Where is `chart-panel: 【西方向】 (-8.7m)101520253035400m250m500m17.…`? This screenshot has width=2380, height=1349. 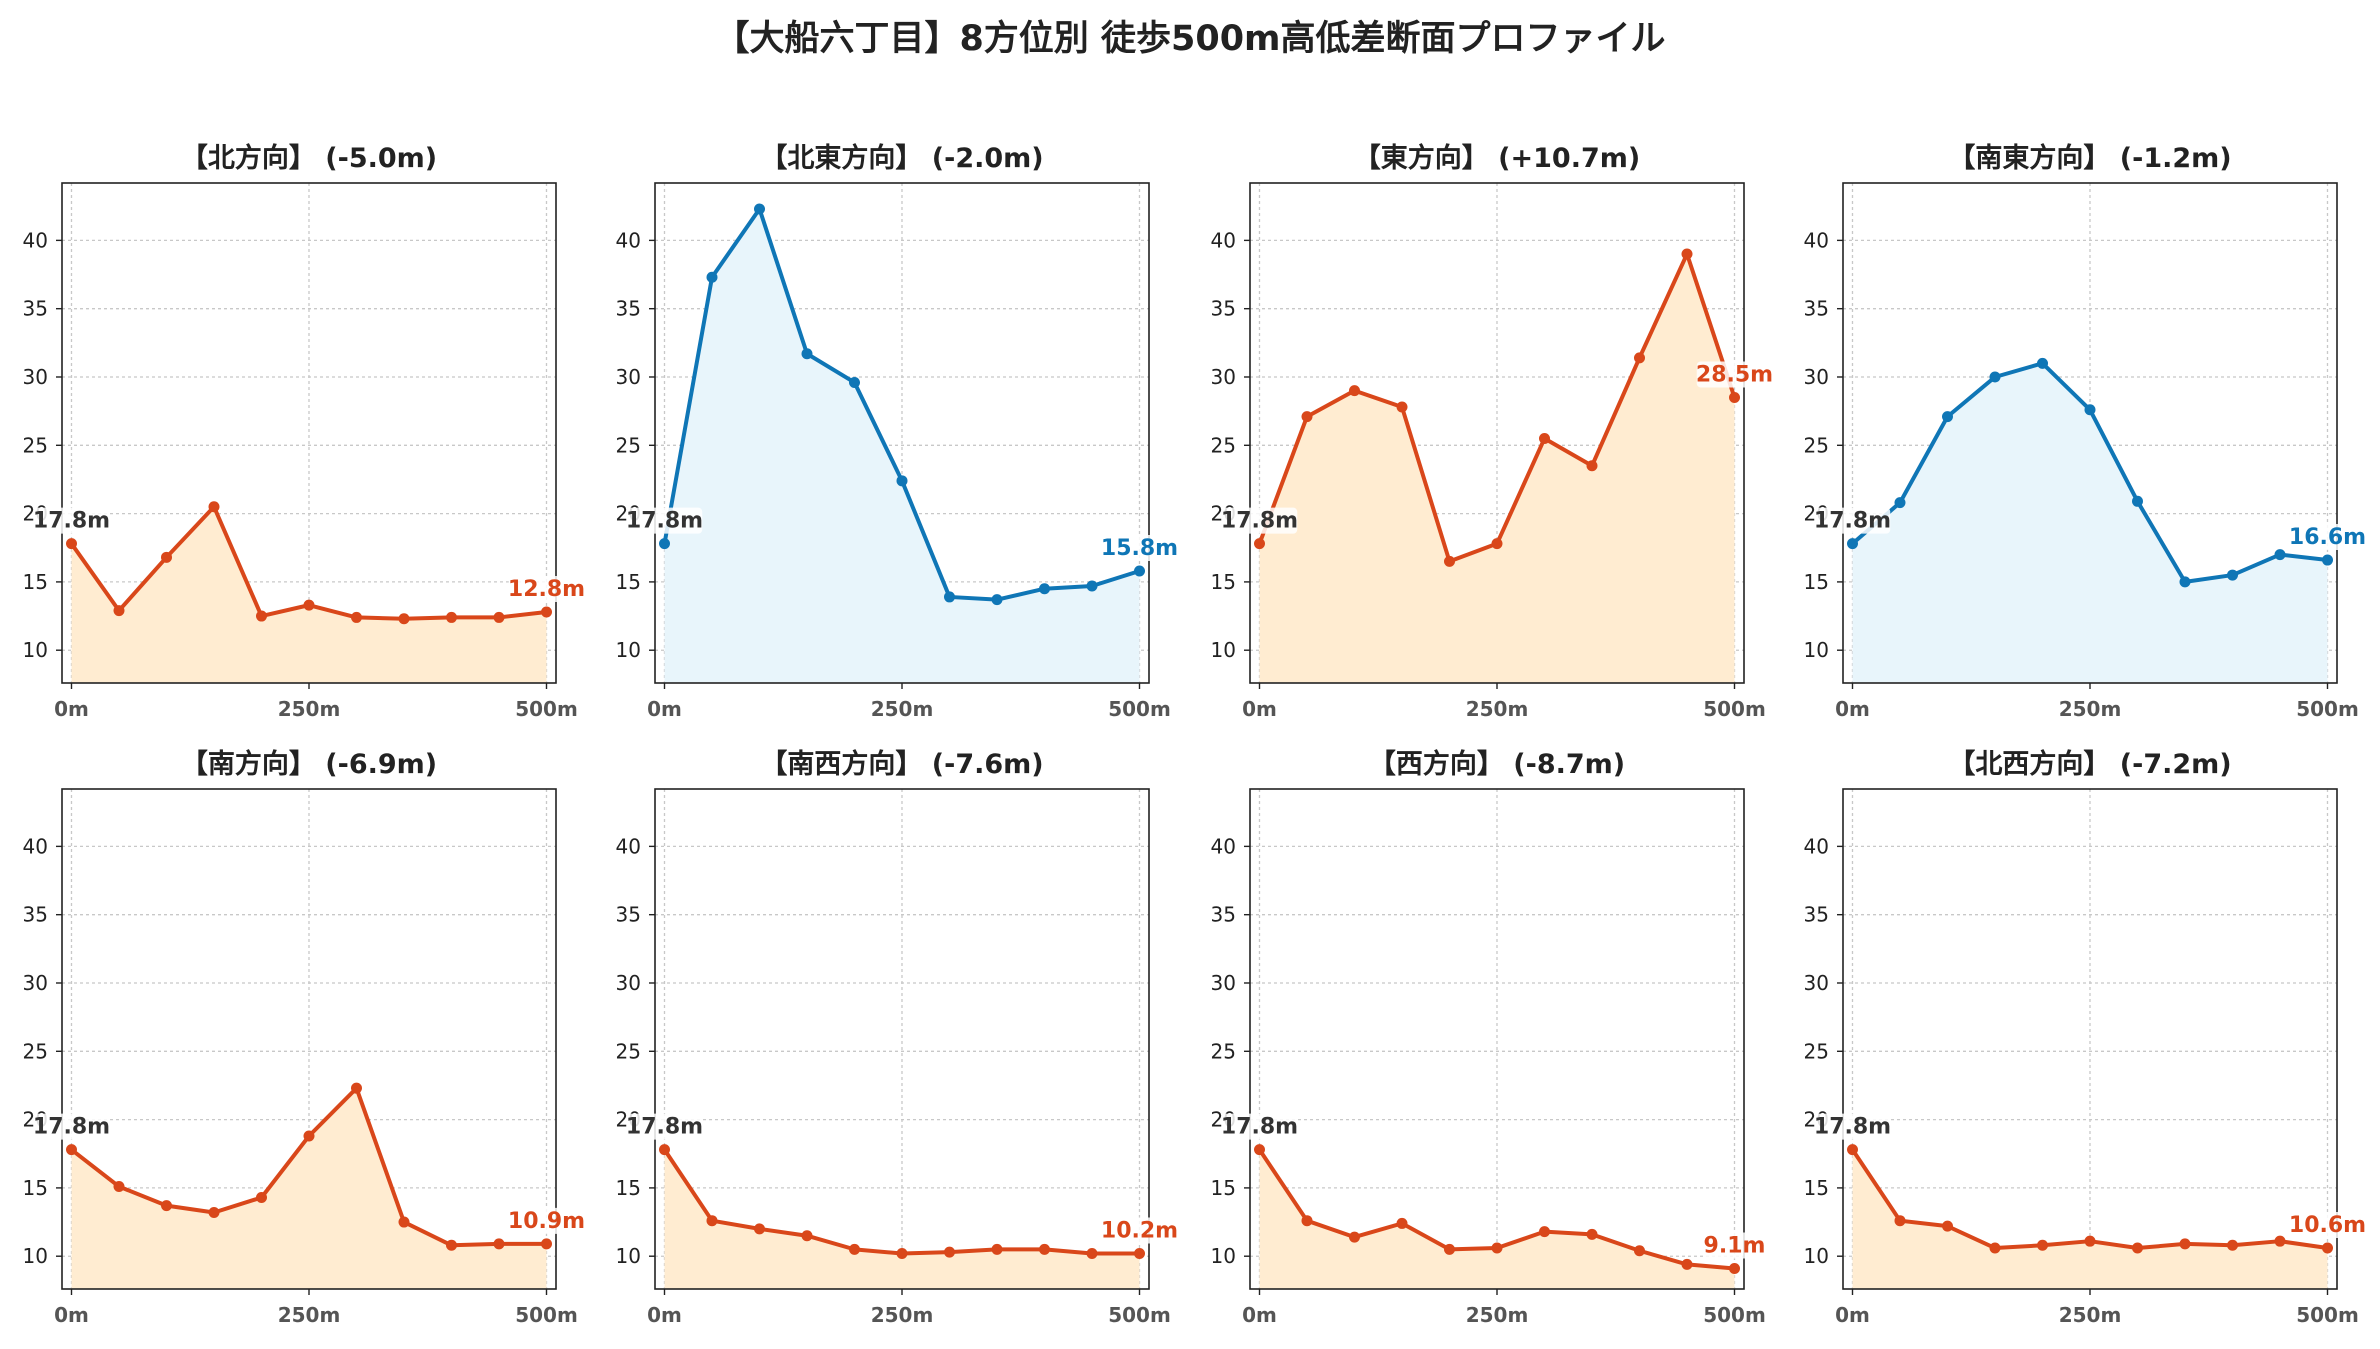
chart-panel: 【西方向】 (-8.7m)101520253035400m250m500m17.… is located at coordinates (1488, 1037).